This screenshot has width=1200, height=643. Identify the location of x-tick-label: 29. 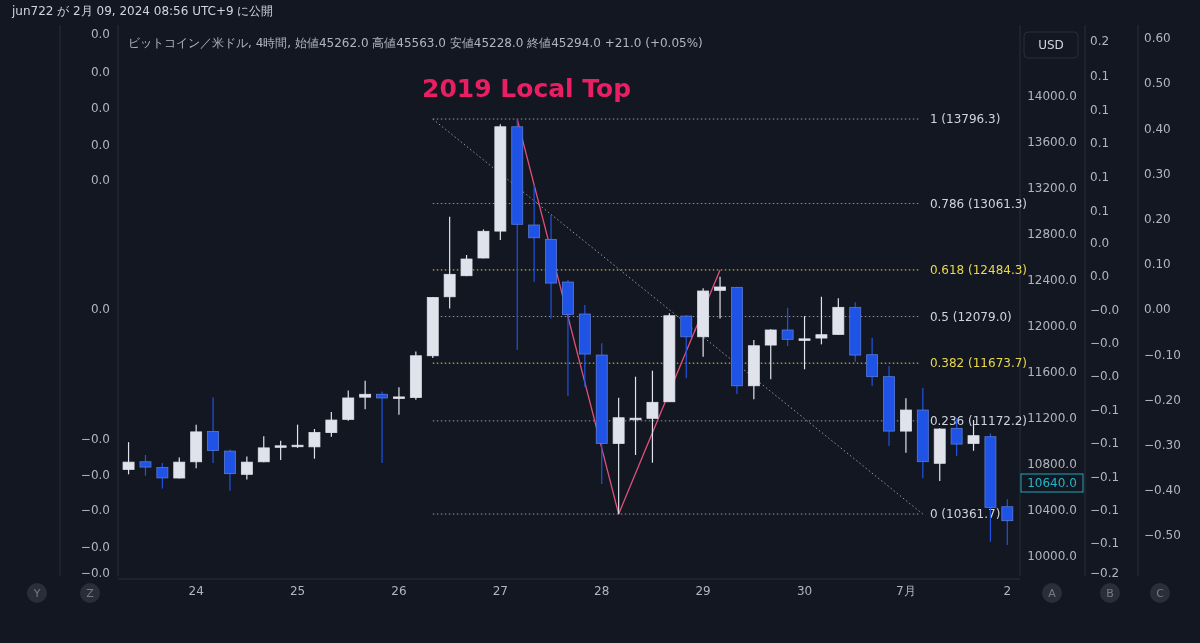
(703, 591).